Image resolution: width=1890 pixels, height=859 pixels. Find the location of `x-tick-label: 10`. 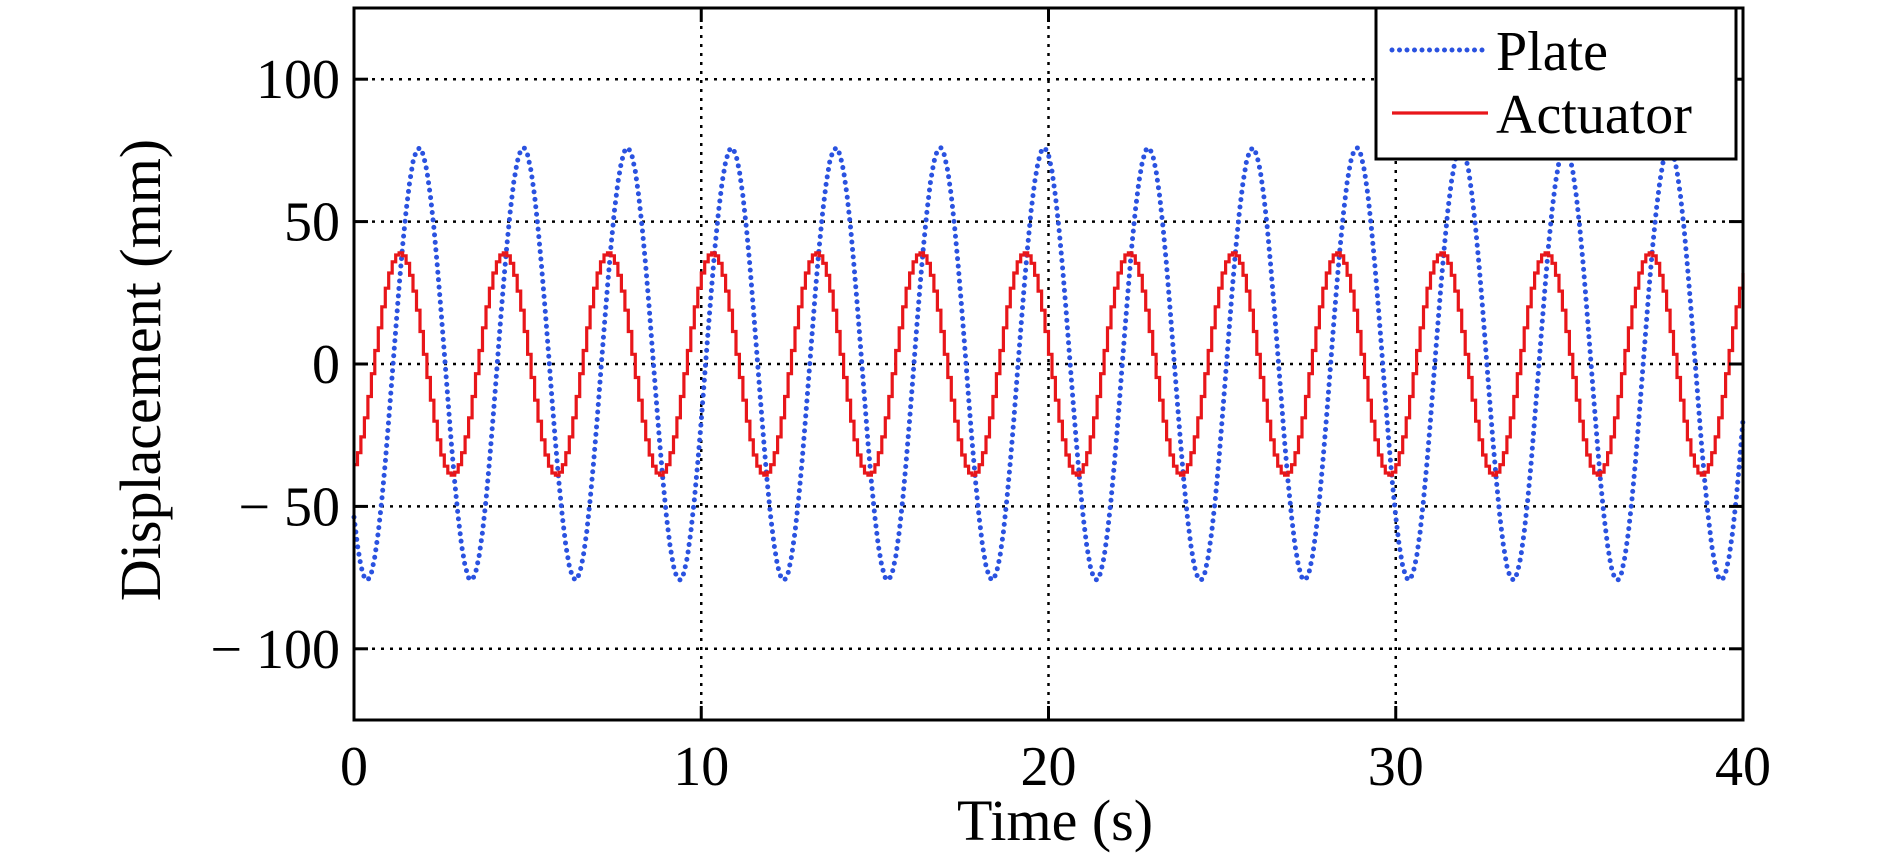

x-tick-label: 10 is located at coordinates (701, 767).